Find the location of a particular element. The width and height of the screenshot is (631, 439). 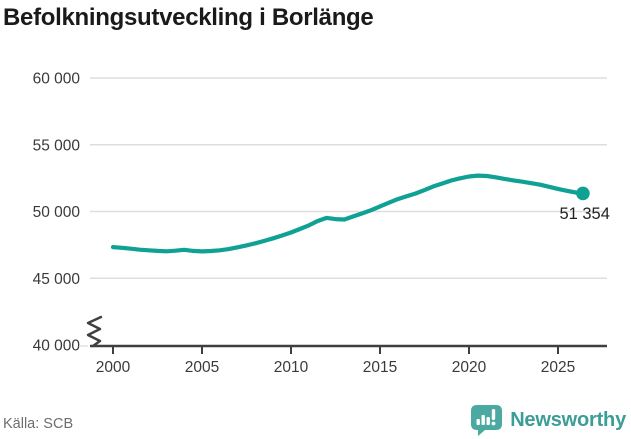

y-axis-break-icon is located at coordinates (94, 331).